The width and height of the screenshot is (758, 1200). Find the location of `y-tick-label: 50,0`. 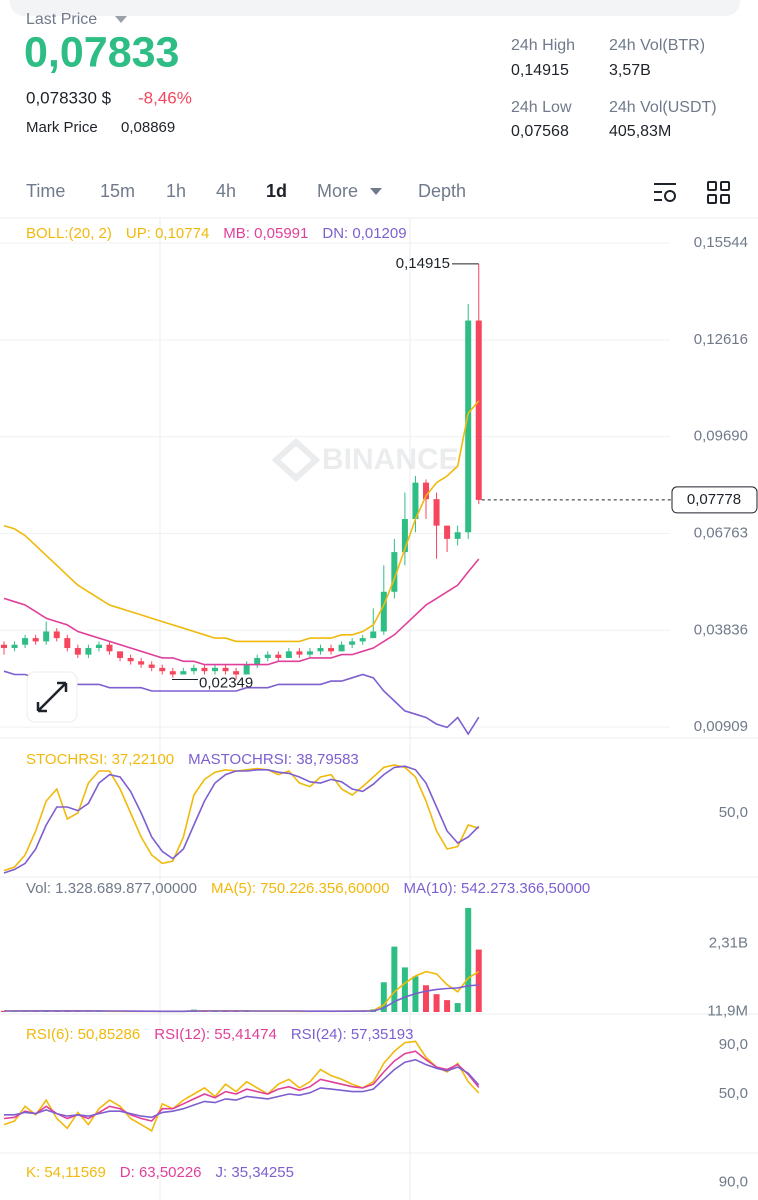

y-tick-label: 50,0 is located at coordinates (733, 812).